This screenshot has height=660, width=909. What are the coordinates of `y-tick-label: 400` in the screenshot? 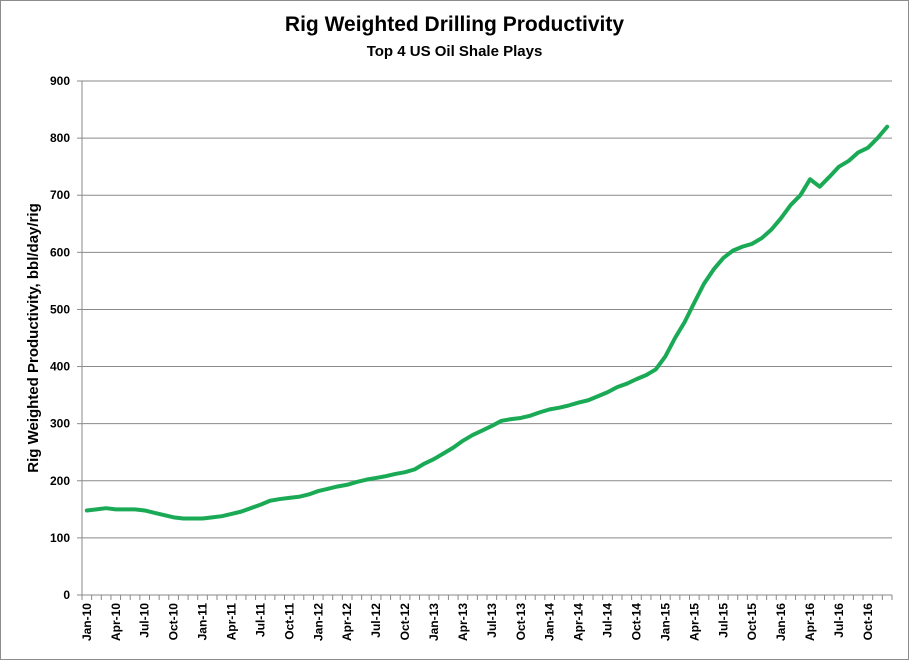 It's located at (60, 367).